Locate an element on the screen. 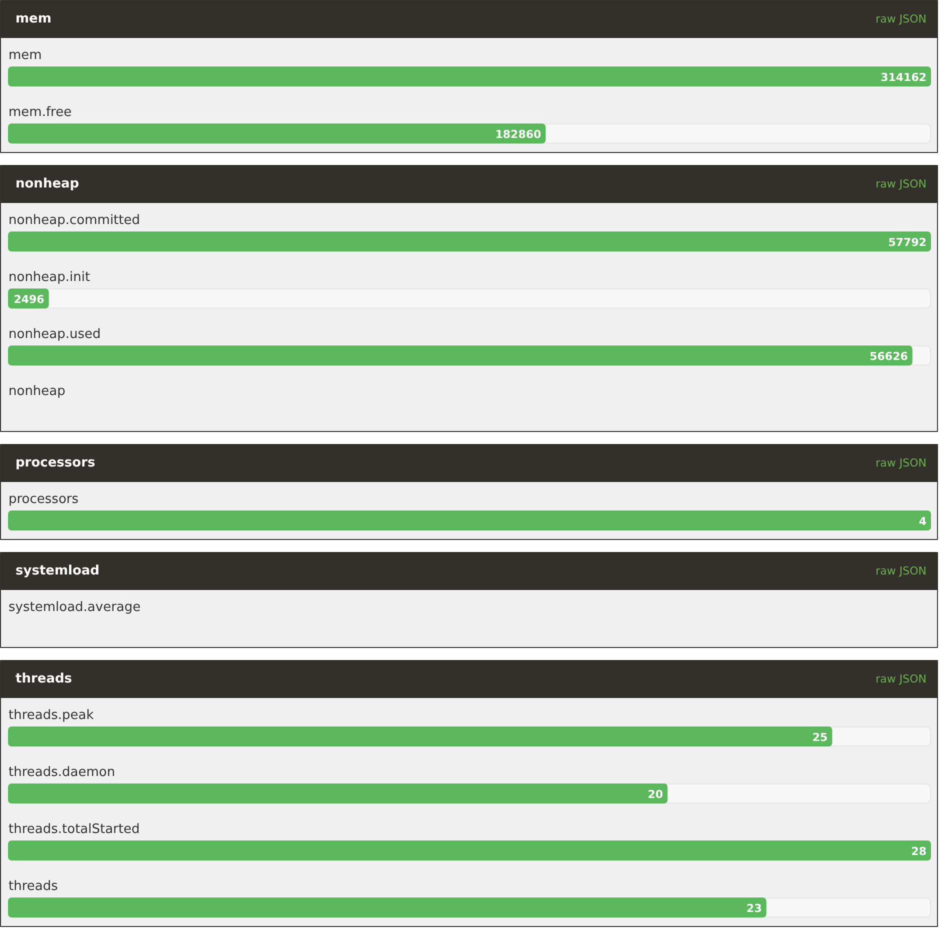 The width and height of the screenshot is (948, 929). y-tick-label: nonheap.init is located at coordinates (49, 277).